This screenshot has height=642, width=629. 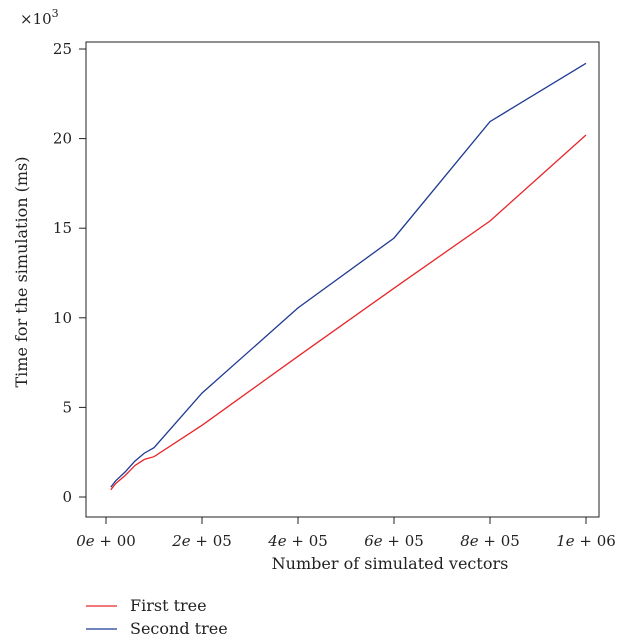 What do you see at coordinates (69, 273) in the screenshot?
I see `y-axis-ticks: 0 5 10 15 20 25` at bounding box center [69, 273].